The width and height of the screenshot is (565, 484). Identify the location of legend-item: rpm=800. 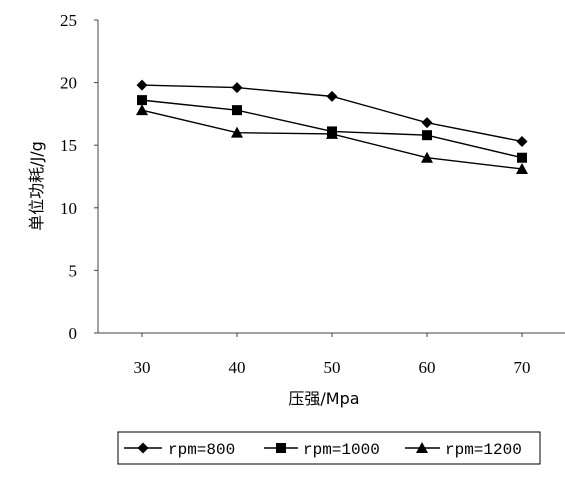
(179, 450).